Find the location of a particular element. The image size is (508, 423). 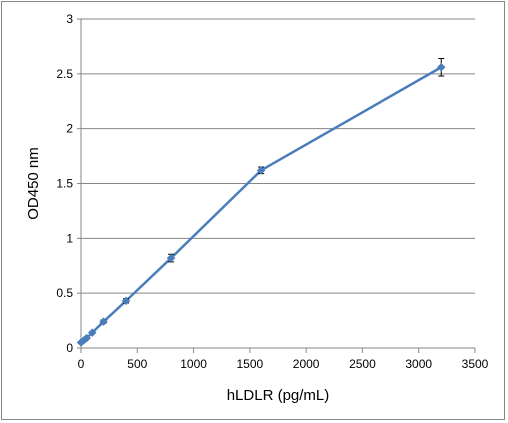

y-tick-label: 0 is located at coordinates (69, 348).